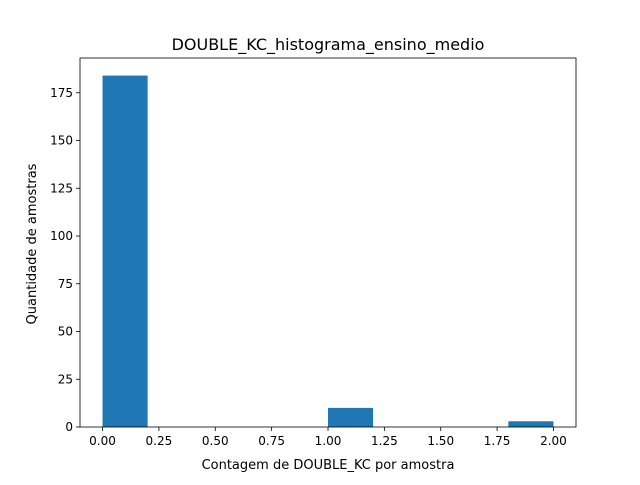 The height and width of the screenshot is (485, 640). I want to click on y-tick-label: 100, so click(61, 236).